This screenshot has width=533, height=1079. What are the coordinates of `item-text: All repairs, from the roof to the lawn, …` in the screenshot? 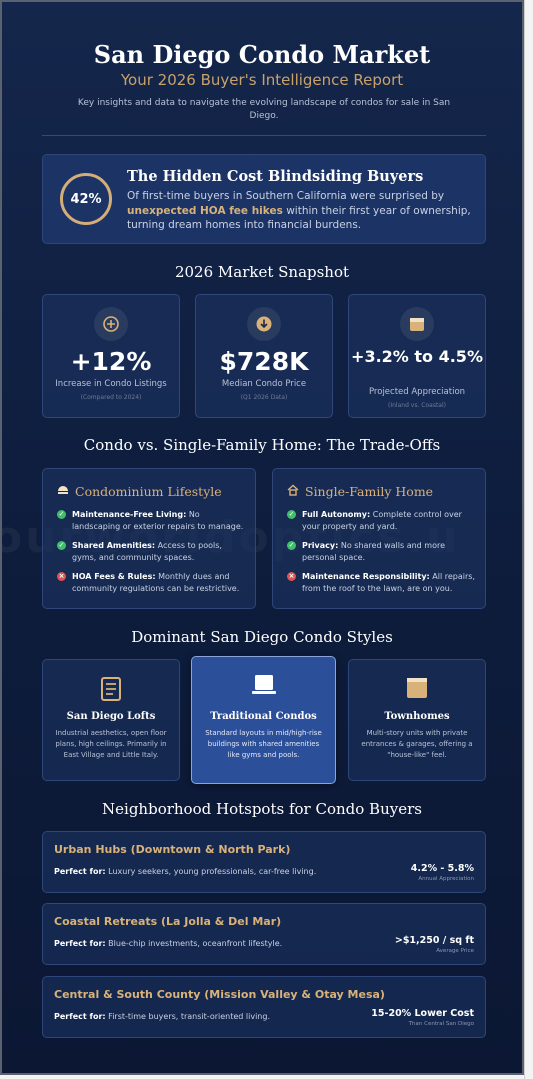 It's located at (388, 582).